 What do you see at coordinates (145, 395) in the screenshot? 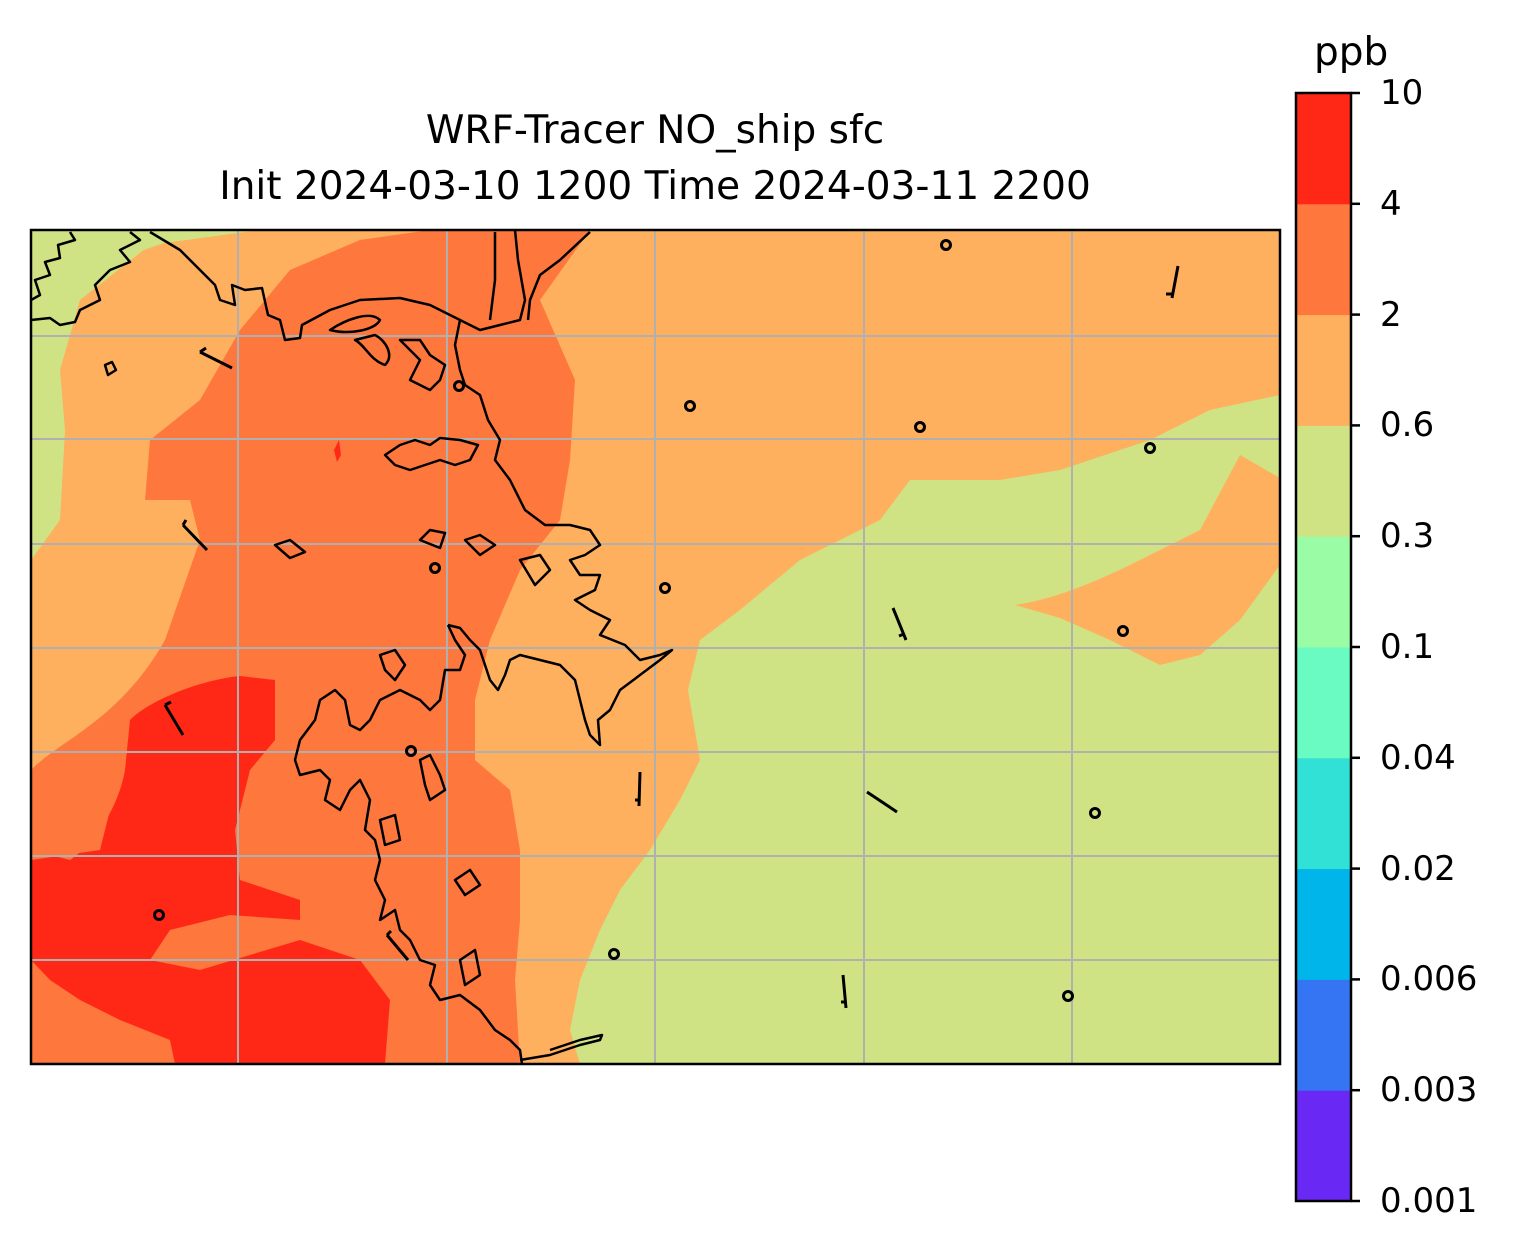
I see `fill-level-0.6-nw` at bounding box center [145, 395].